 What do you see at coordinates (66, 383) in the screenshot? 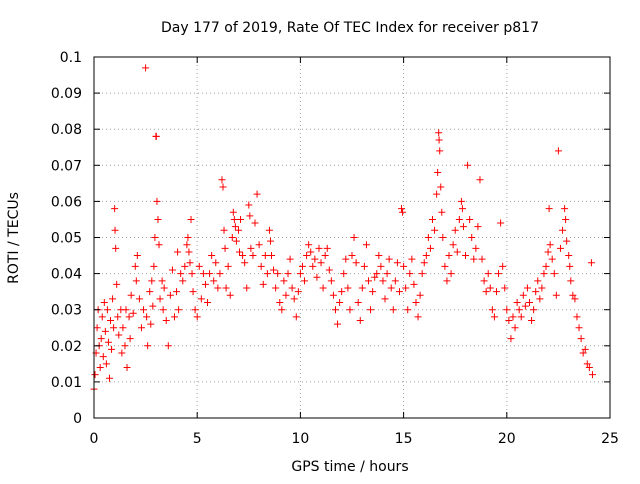
I see `y-tick-label: 0.01` at bounding box center [66, 383].